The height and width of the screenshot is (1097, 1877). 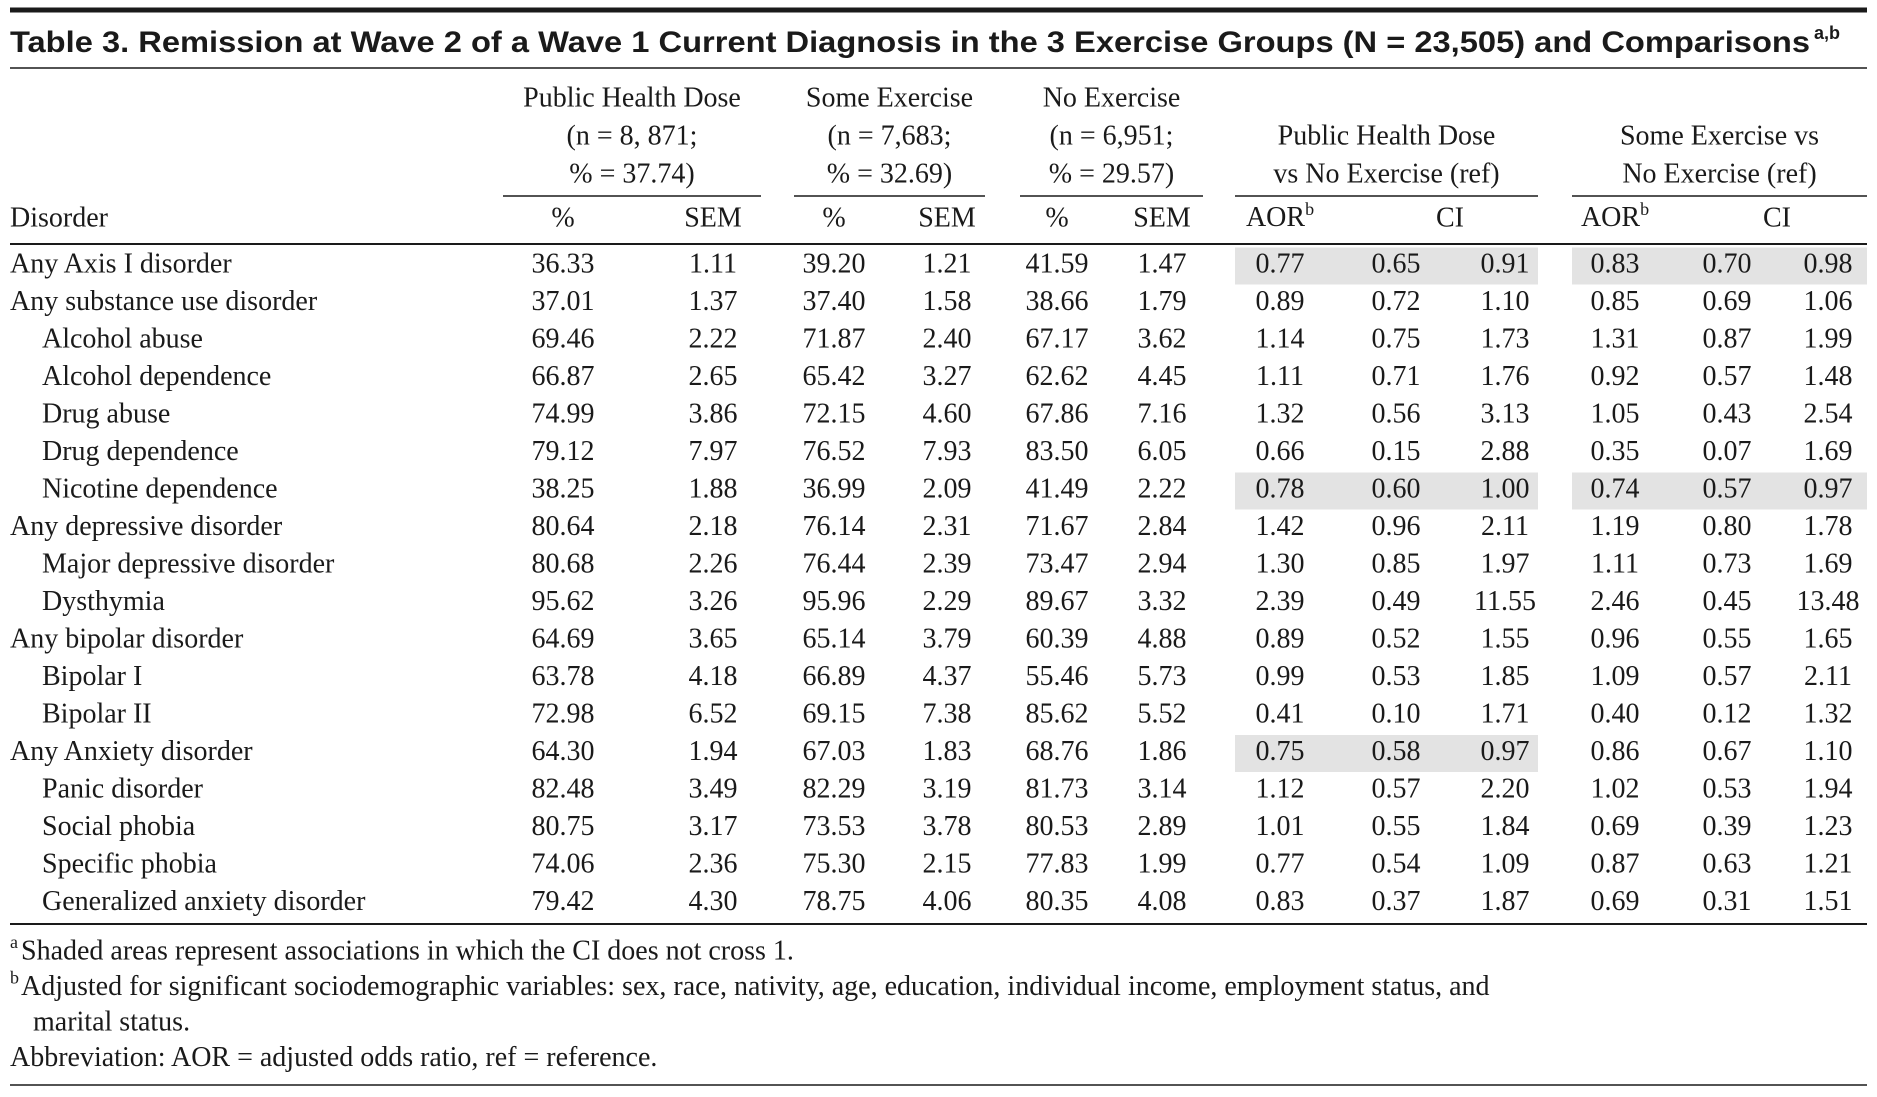 I want to click on row-label: Major depressive disorder, so click(x=188, y=563).